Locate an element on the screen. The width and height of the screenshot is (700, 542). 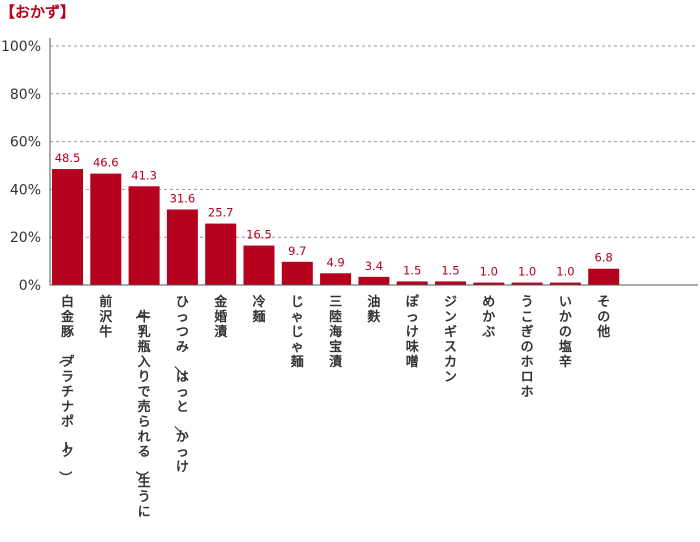
y-axis-ticks: 0% 20% 40% 60% 80% 100% is located at coordinates (21, 166).